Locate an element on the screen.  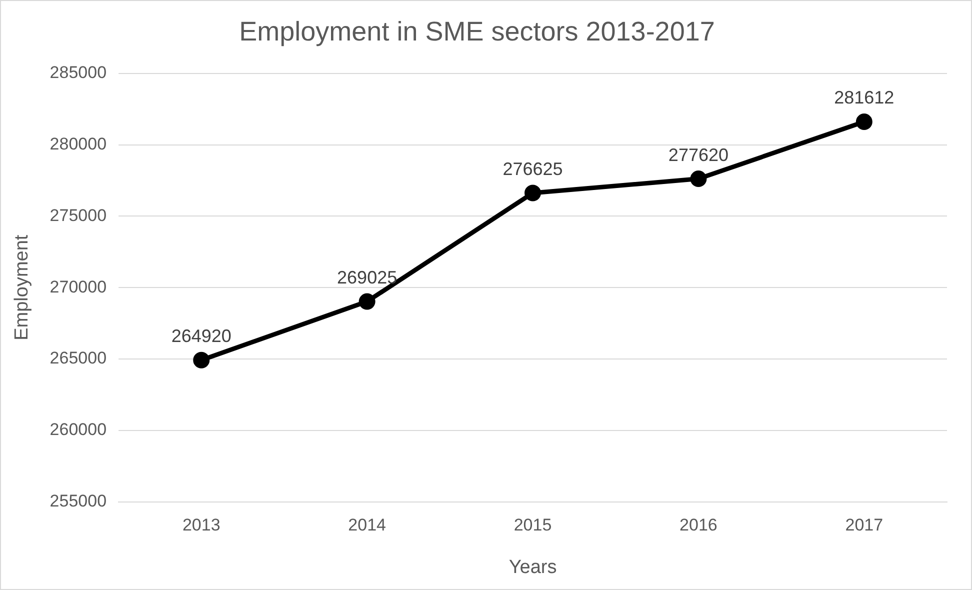
y-tick-label: 265000 is located at coordinates (78, 358).